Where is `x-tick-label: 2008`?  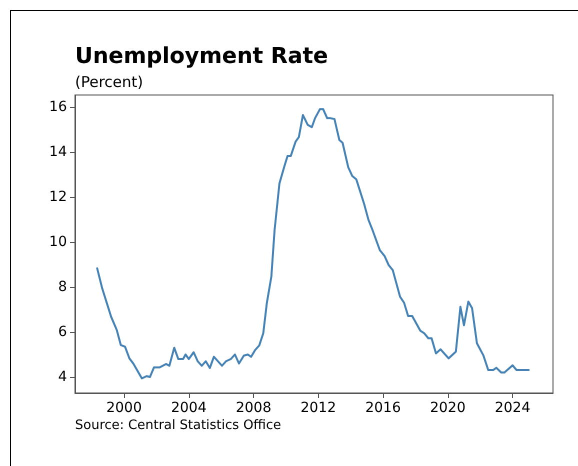 x-tick-label: 2008 is located at coordinates (254, 408).